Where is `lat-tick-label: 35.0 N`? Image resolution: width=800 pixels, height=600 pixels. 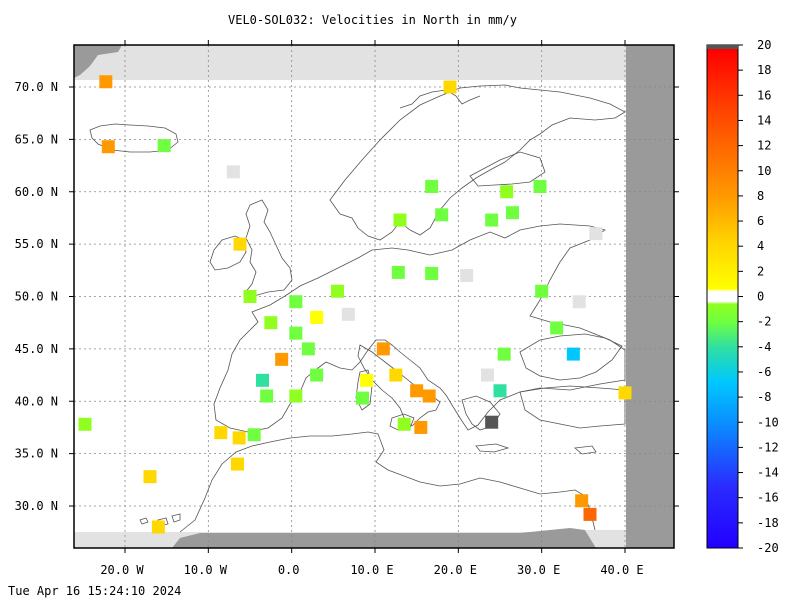 lat-tick-label: 35.0 N is located at coordinates (36, 454).